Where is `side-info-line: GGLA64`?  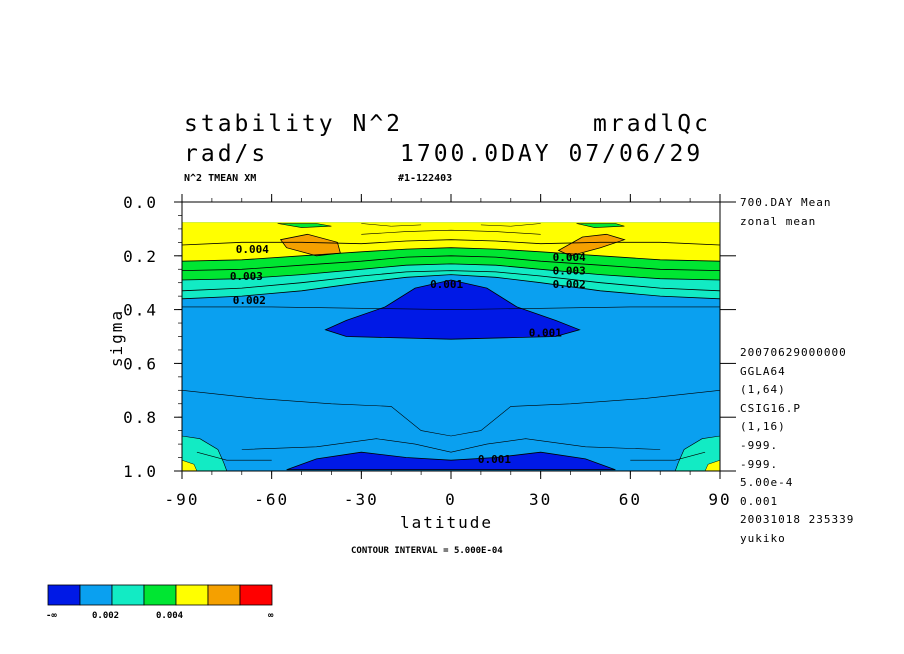
side-info-line: GGLA64 is located at coordinates (763, 371).